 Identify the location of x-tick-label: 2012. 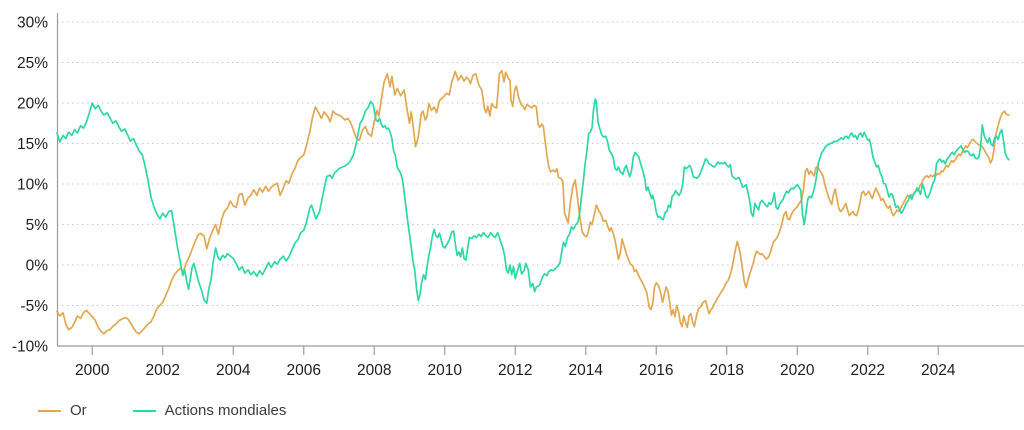
(515, 370).